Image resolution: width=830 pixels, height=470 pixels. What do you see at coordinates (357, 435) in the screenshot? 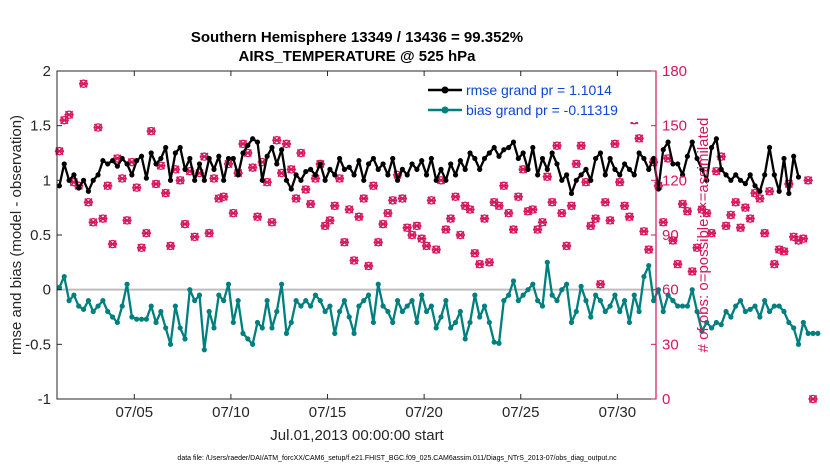
I see `x-axis-label: Jul.01,2013 00:00:00 start` at bounding box center [357, 435].